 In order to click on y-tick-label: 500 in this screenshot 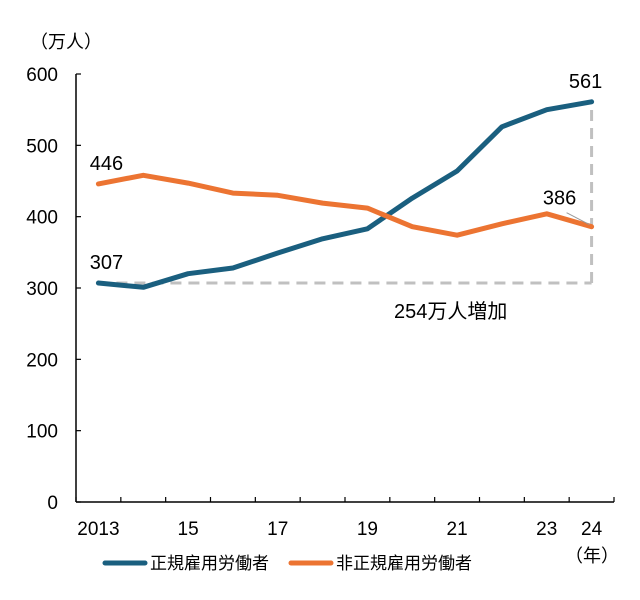, I will do `click(42, 146)`.